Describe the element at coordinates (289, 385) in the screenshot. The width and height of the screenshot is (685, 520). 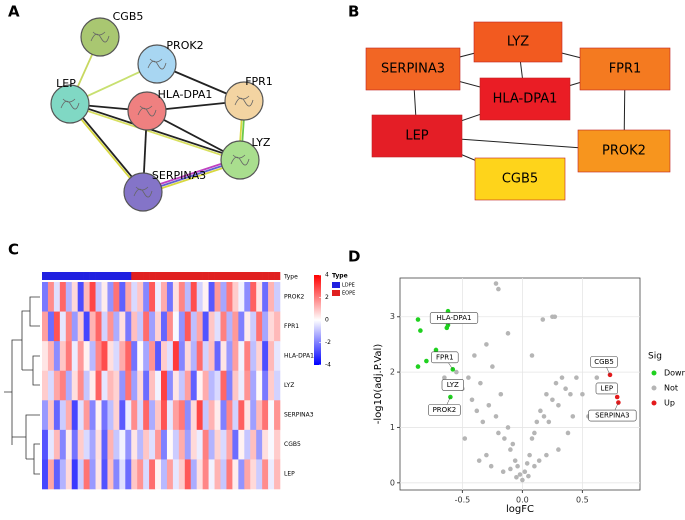
I see `row-label: LYZ` at that location.